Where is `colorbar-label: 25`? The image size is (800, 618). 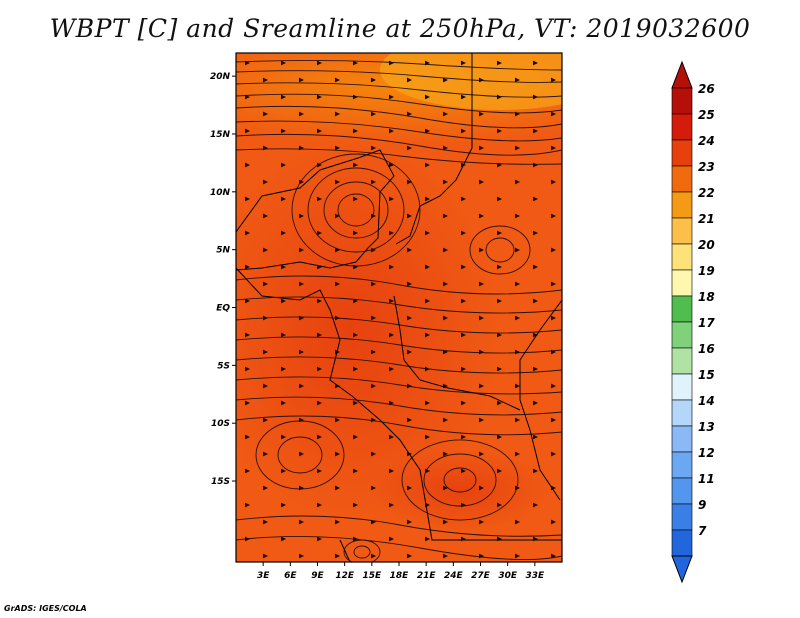
colorbar-label: 25 is located at coordinates (706, 115).